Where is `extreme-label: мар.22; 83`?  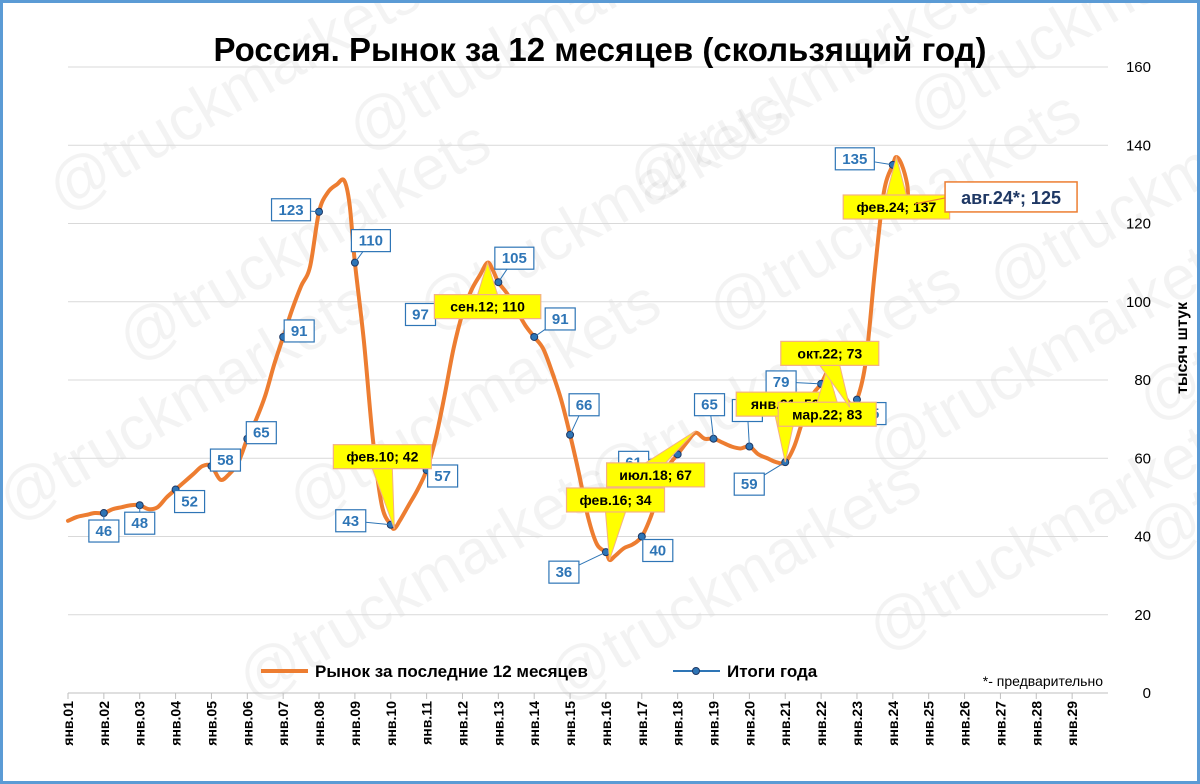 extreme-label: мар.22; 83 is located at coordinates (827, 414).